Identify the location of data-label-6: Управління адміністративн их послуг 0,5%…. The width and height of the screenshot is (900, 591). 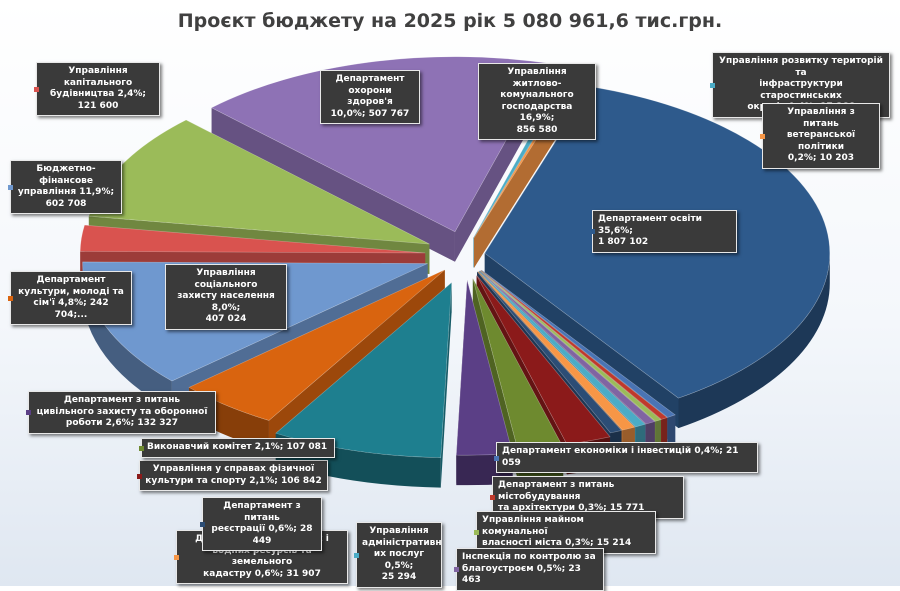
(398, 555).